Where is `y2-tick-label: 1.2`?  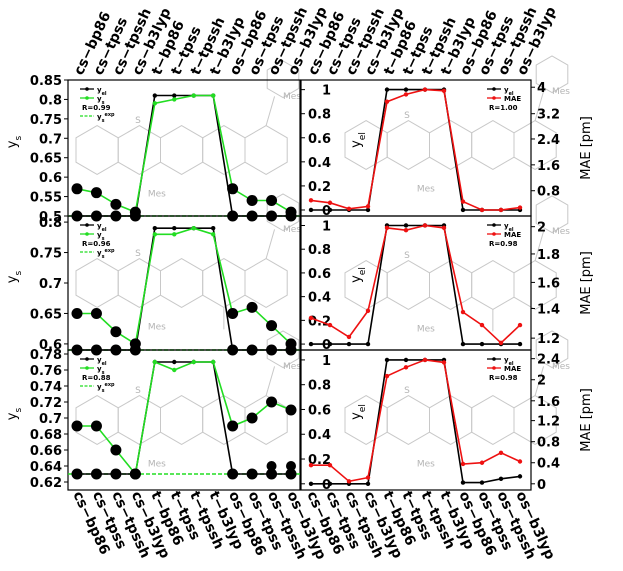 y2-tick-label: 1.2 is located at coordinates (548, 422).